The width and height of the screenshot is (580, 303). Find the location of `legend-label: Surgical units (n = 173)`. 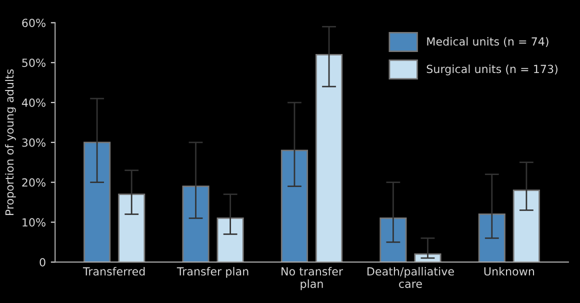

legend-label: Surgical units (n = 173) is located at coordinates (492, 70).